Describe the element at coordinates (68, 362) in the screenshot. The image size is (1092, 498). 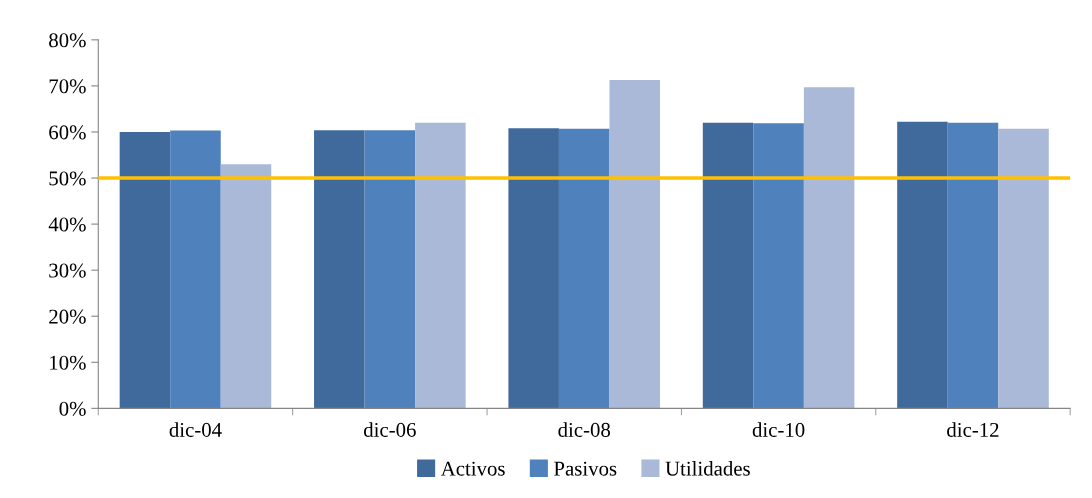
I see `y-tick-label: 10%` at that location.